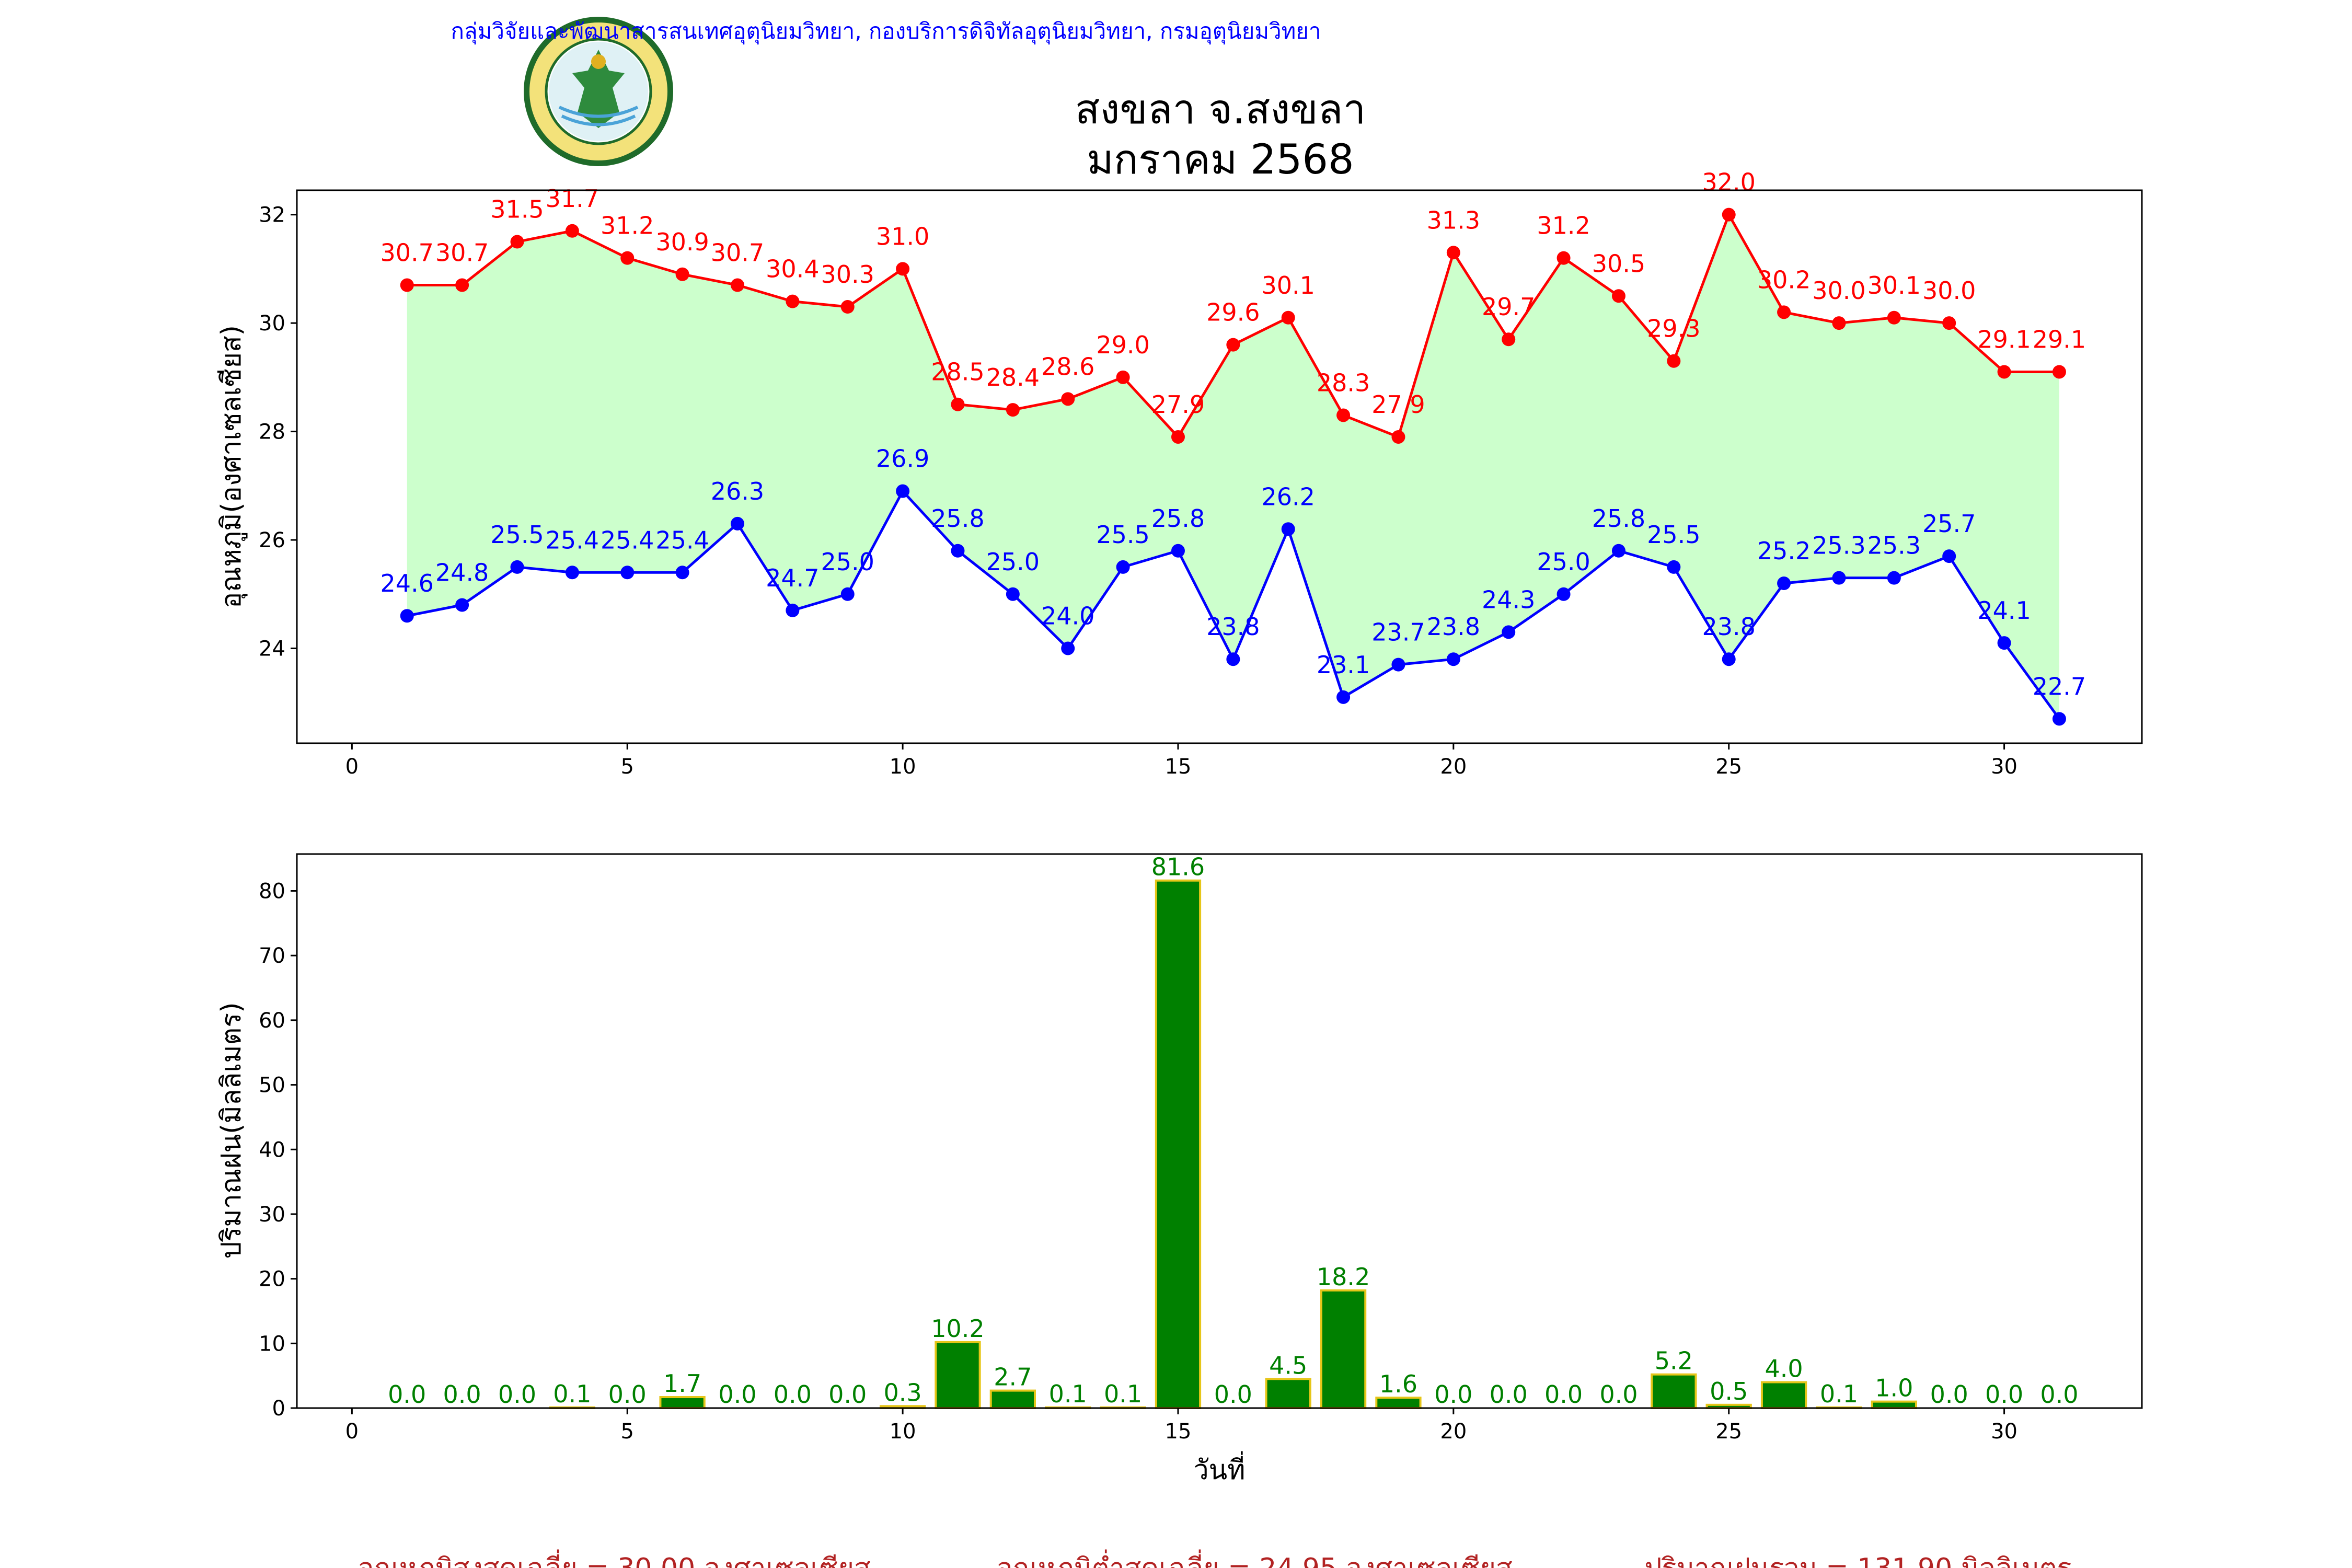 The image size is (2352, 1568). What do you see at coordinates (1122, 345) in the screenshot?
I see `max-temperature-label: 29.0` at bounding box center [1122, 345].